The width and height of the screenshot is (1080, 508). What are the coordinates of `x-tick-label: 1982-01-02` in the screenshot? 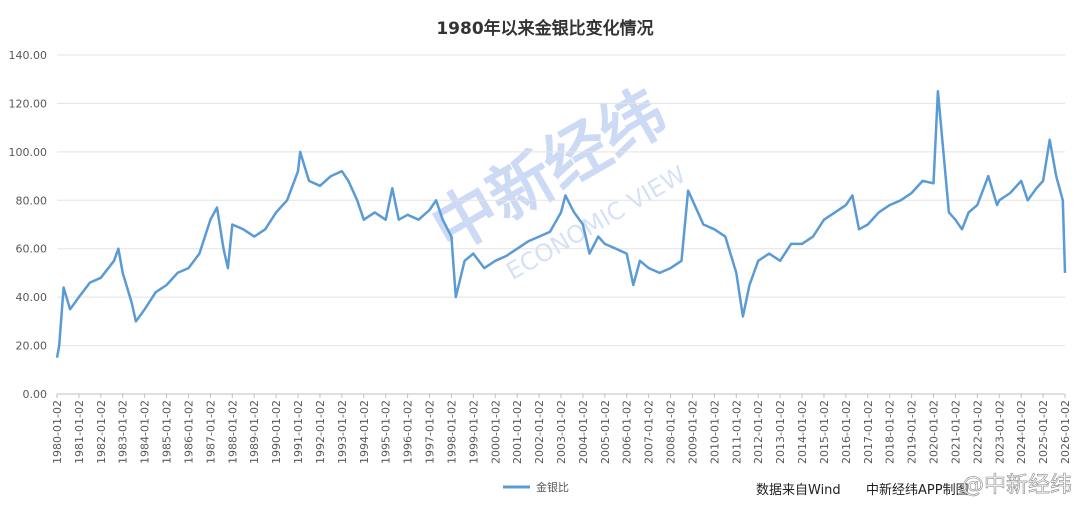 It's located at (101, 432).